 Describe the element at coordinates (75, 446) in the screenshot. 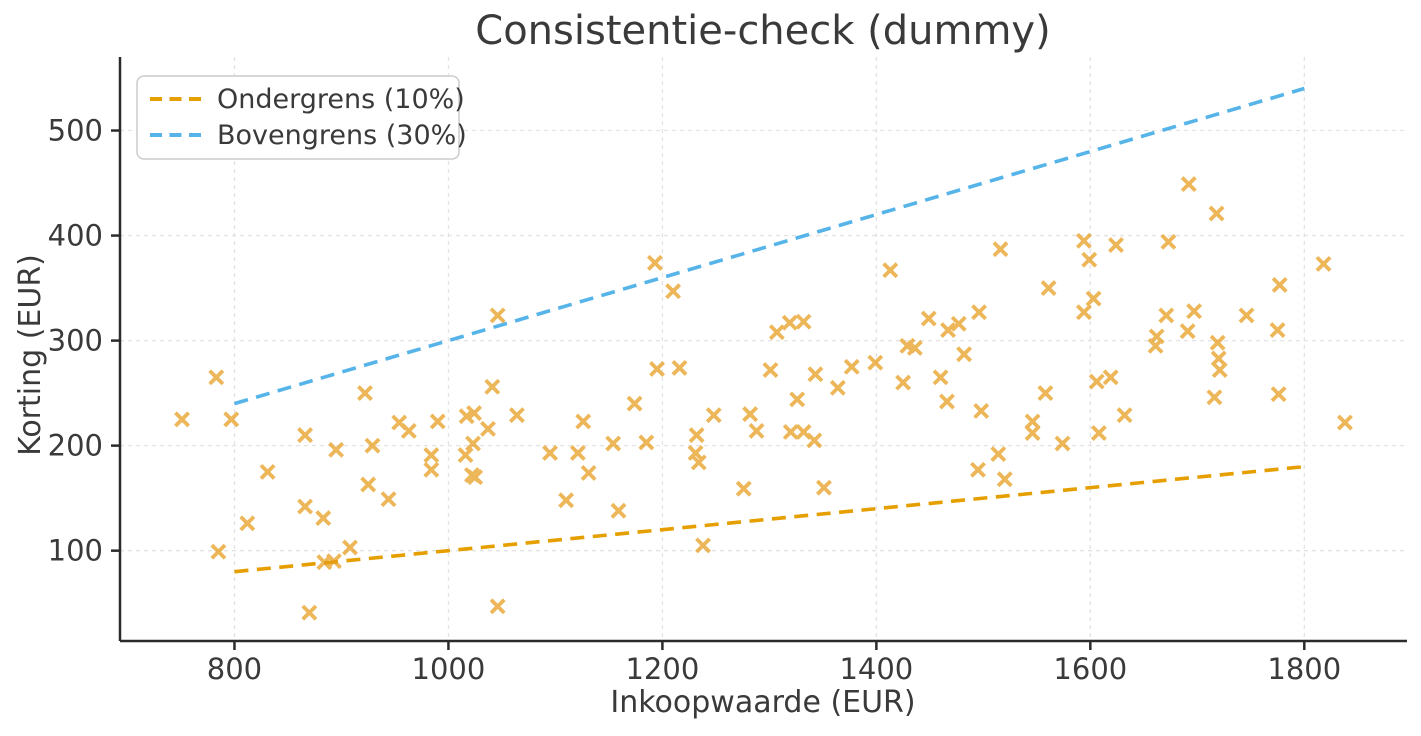

I see `y-tick-label: 200` at that location.